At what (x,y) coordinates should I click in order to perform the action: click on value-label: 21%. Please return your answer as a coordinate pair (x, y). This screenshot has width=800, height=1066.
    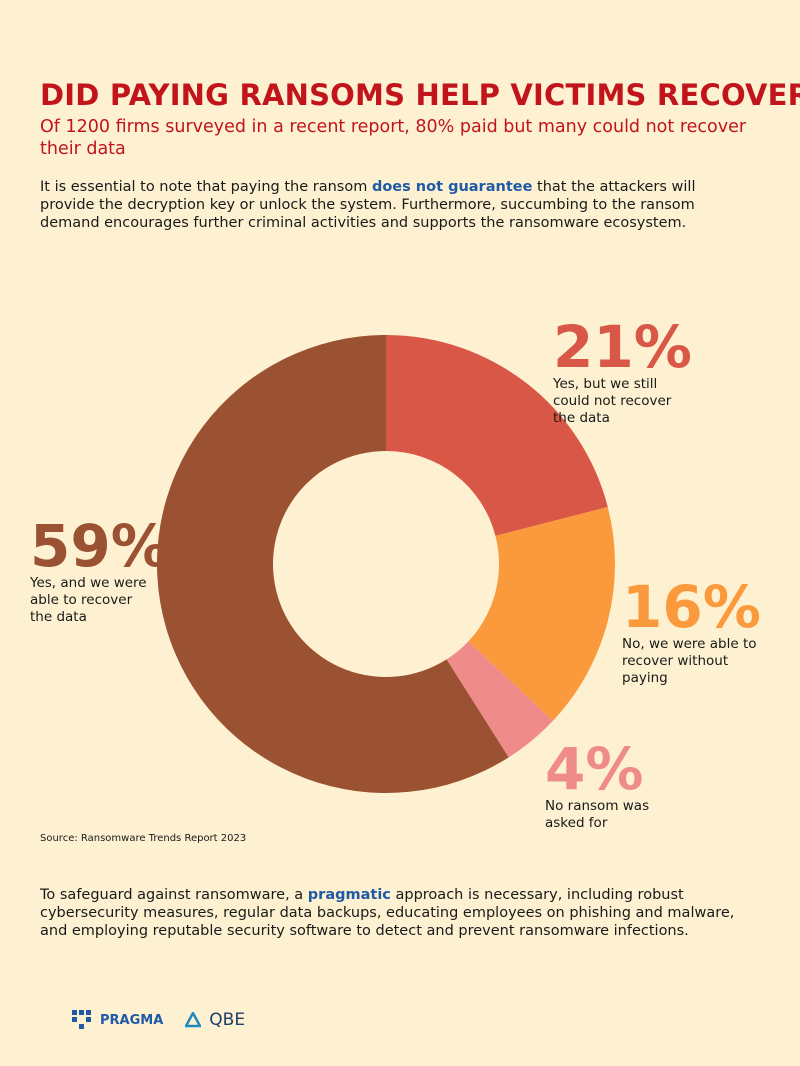
    Looking at the image, I should click on (622, 347).